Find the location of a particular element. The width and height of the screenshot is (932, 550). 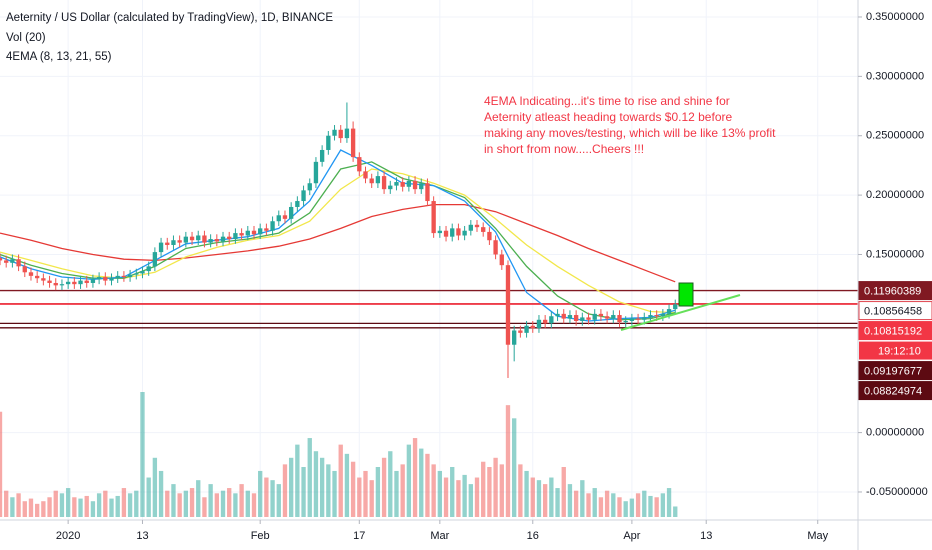

x-tick-label: May is located at coordinates (817, 536).